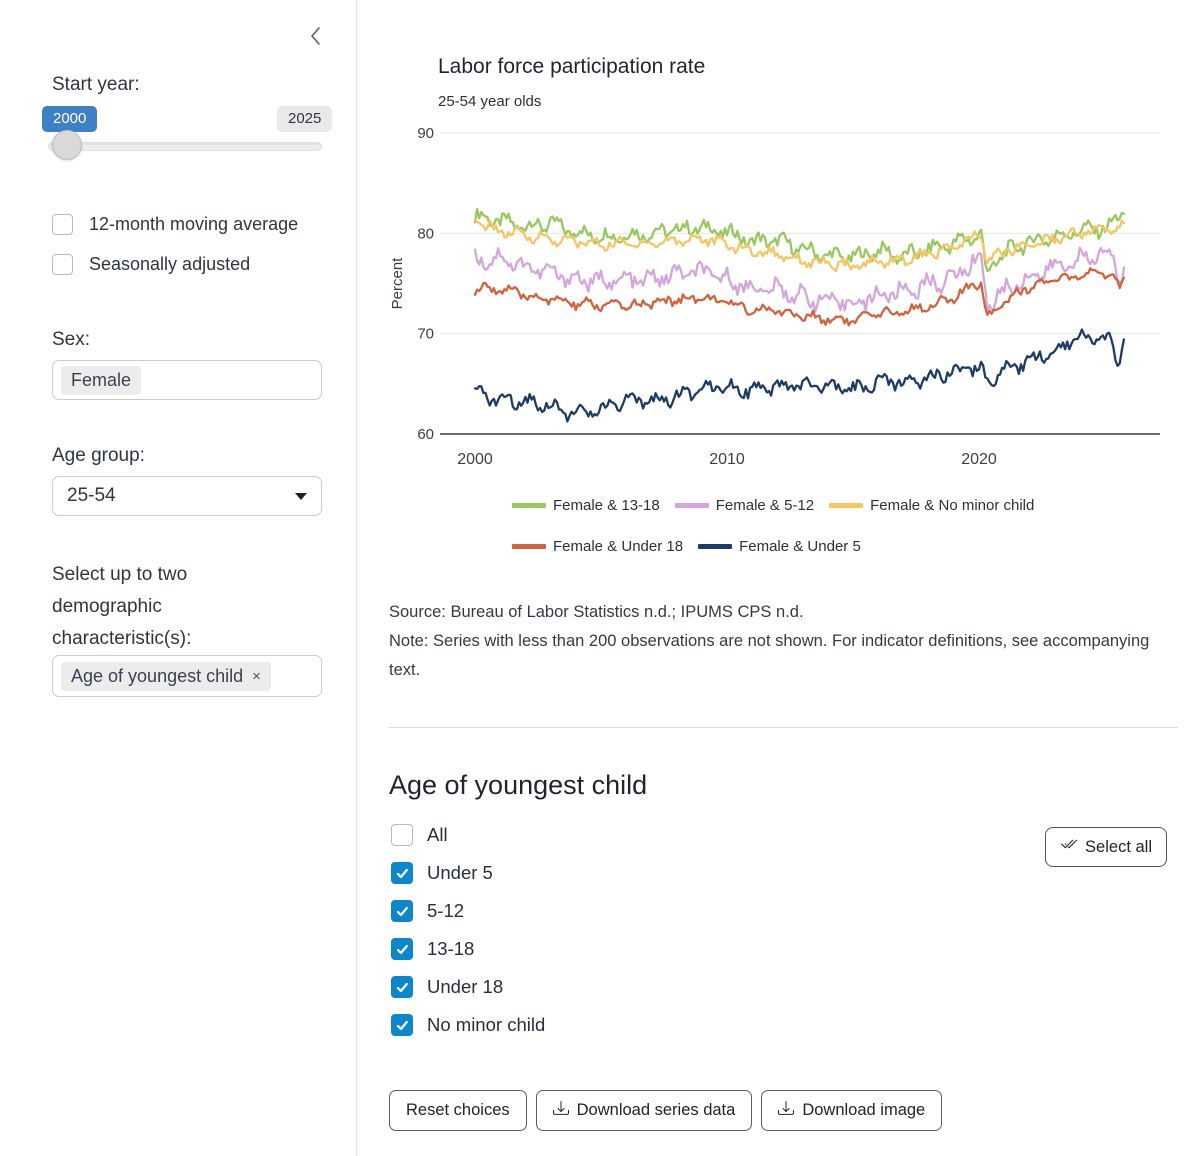 This screenshot has height=1156, width=1202. Describe the element at coordinates (460, 872) in the screenshot. I see `child-option-label: Under 5` at that location.